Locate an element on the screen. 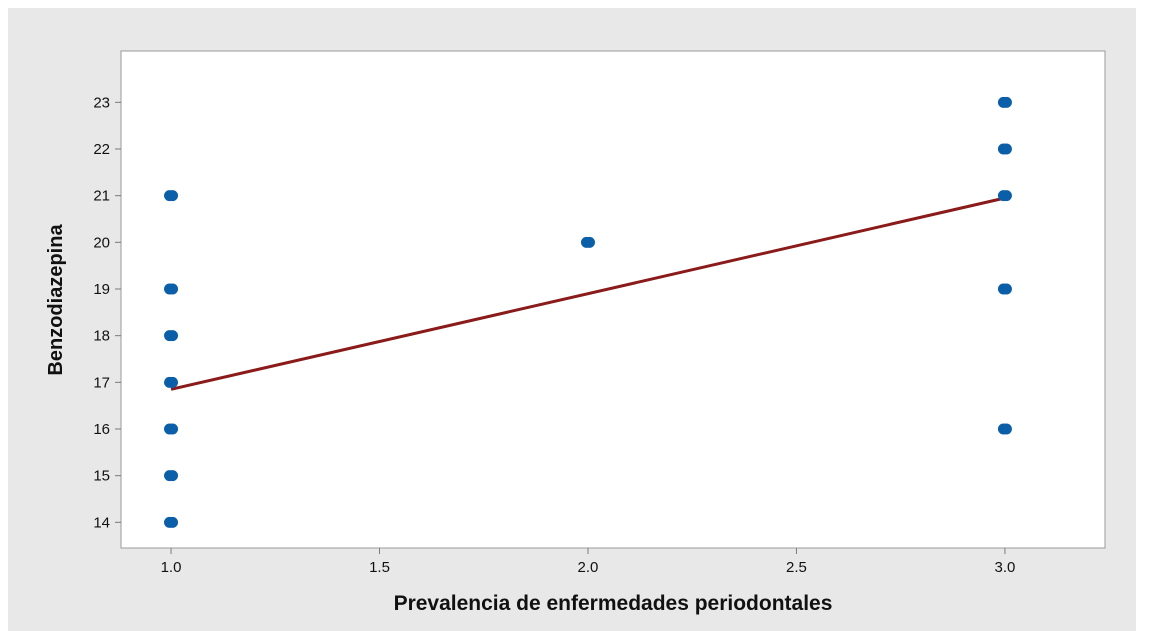  x-tick-label: 3.0 is located at coordinates (1005, 567).